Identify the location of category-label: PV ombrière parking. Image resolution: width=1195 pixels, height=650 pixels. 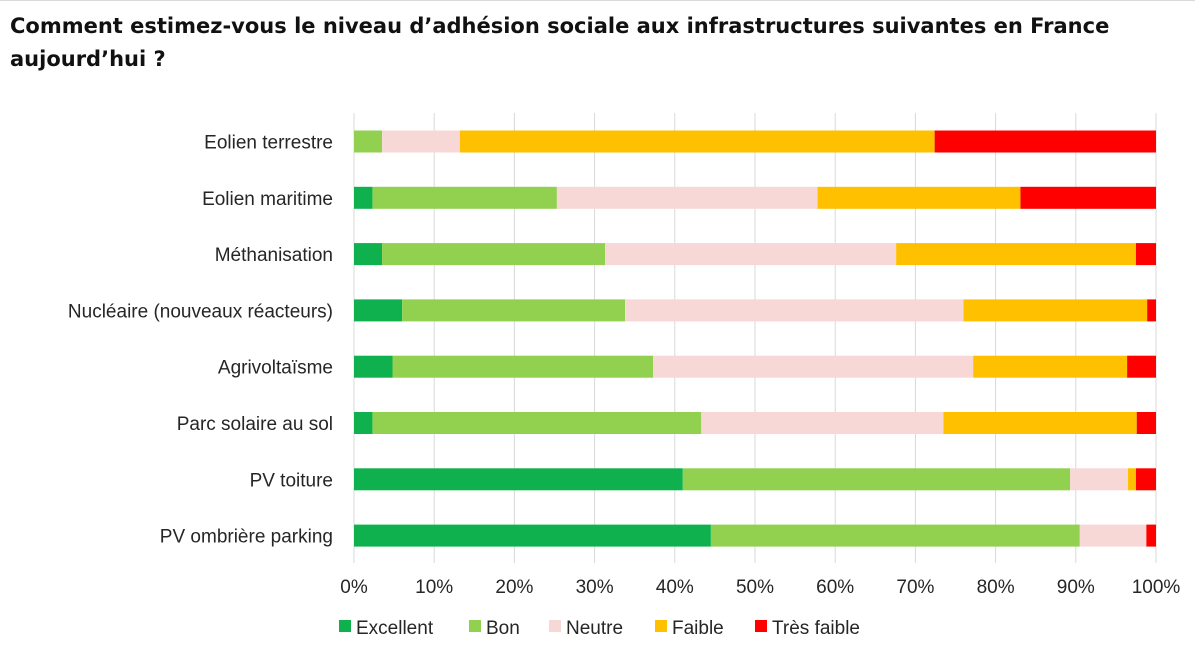
(246, 537).